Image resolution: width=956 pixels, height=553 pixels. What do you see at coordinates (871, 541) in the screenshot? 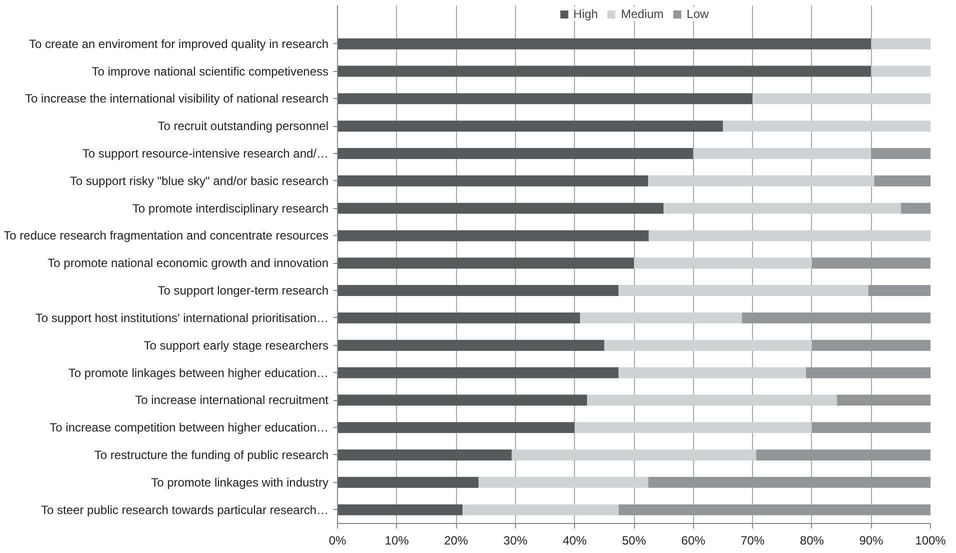
I see `x-tick-label: 90%` at bounding box center [871, 541].